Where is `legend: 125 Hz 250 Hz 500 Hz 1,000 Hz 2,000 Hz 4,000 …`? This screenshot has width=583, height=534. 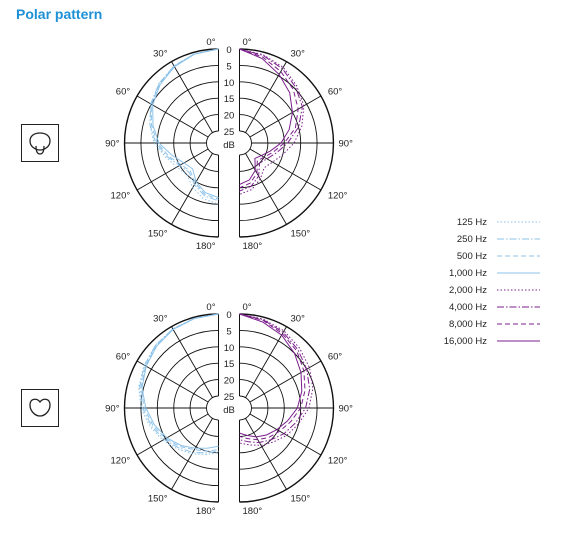
legend: 125 Hz 250 Hz 500 Hz 1,000 Hz 2,000 Hz 4,000 … is located at coordinates (492, 282).